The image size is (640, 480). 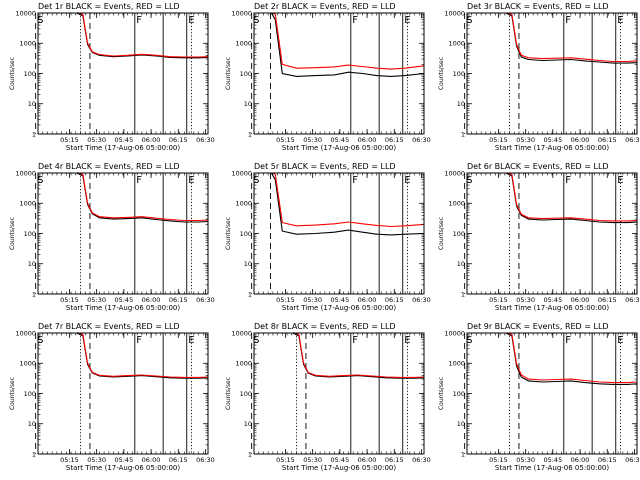 I want to click on panel-title-1: Det 1r BLACK = Events, RED = LLD, so click(x=109, y=6).